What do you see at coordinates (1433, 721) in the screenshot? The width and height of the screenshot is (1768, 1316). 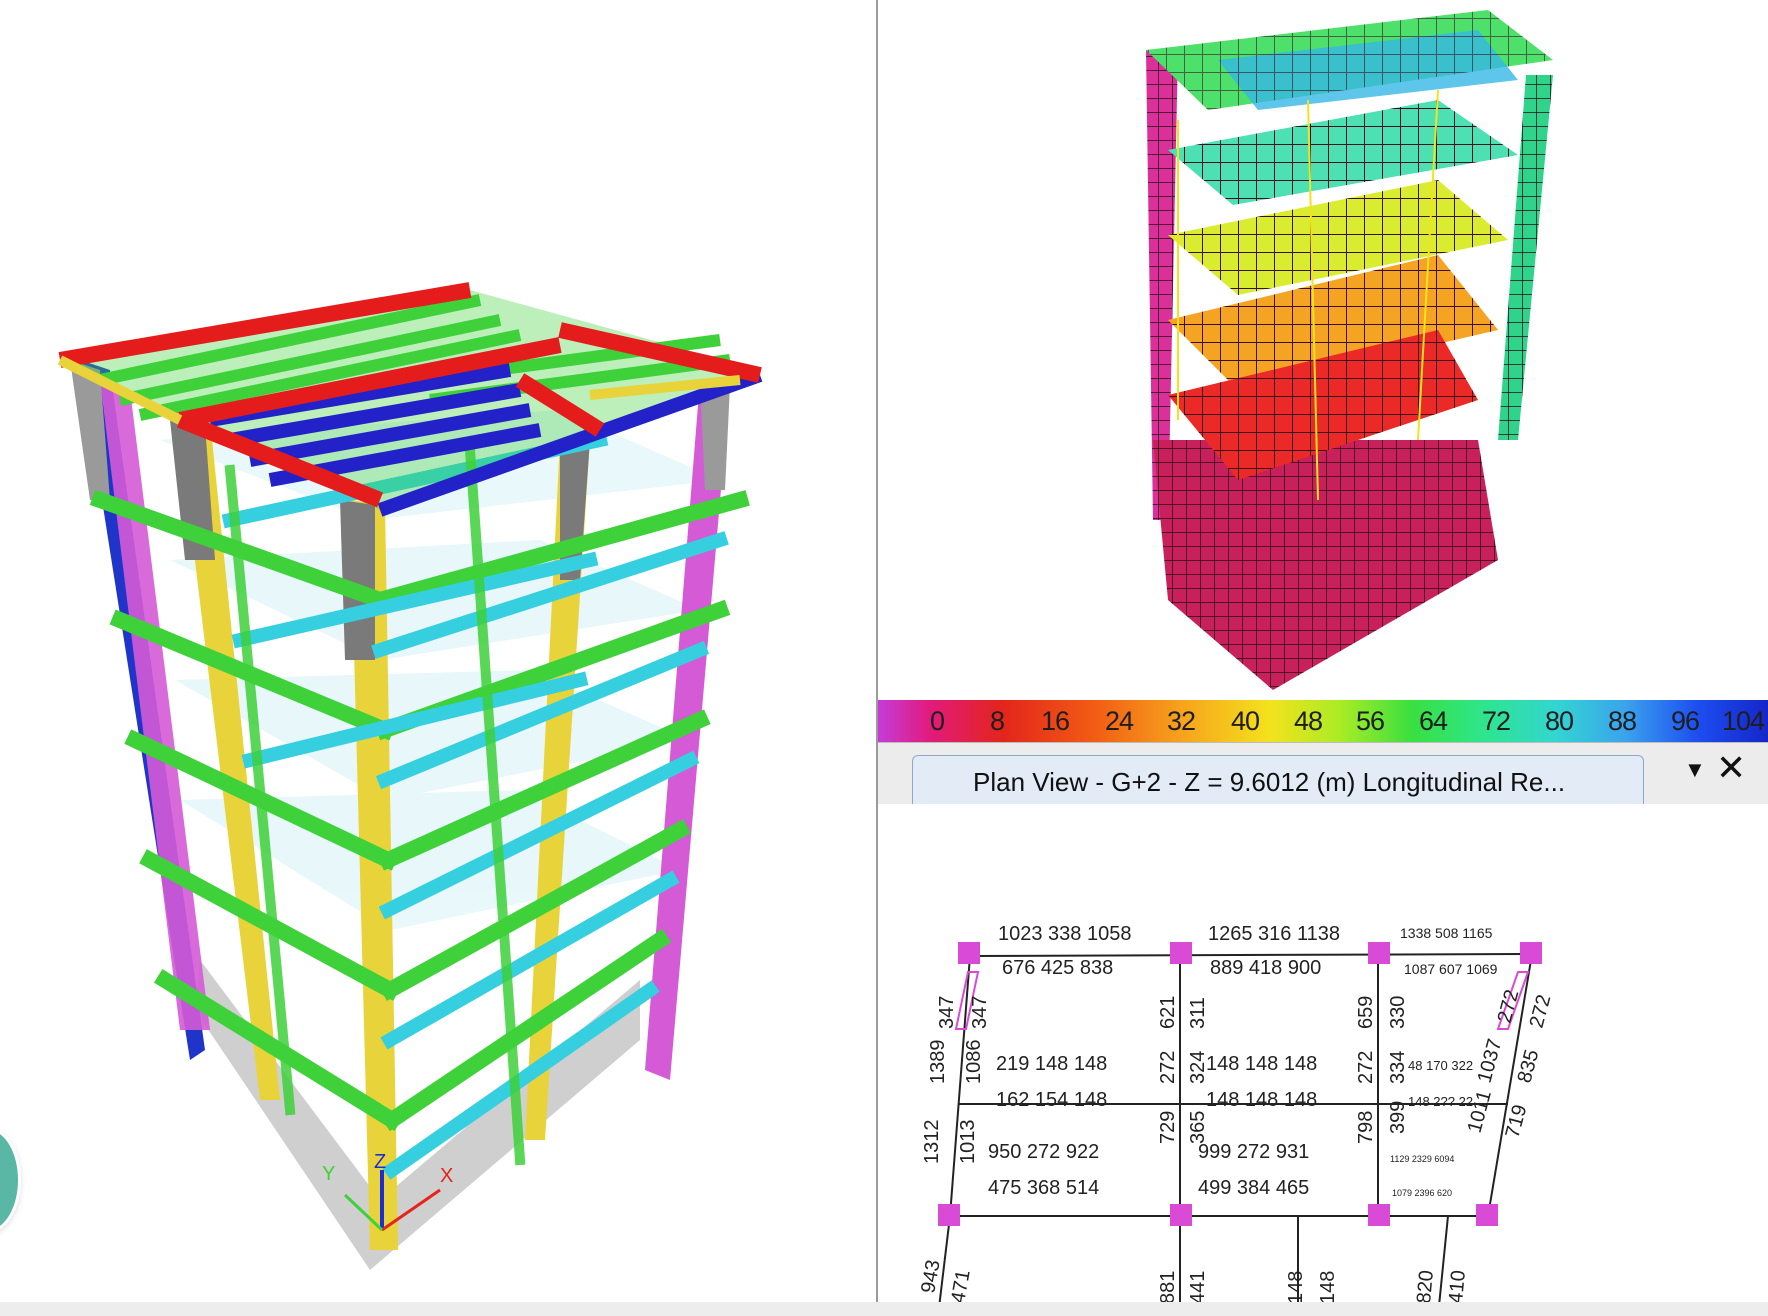 I see `legend-tick: 64` at bounding box center [1433, 721].